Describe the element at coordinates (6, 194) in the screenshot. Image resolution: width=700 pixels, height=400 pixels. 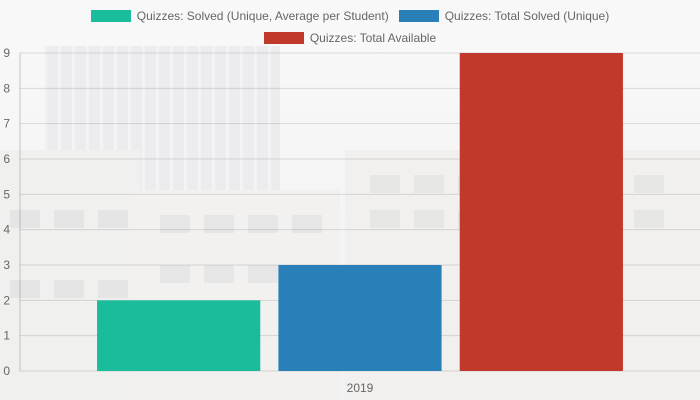
I see `y-tick-label: 5` at that location.